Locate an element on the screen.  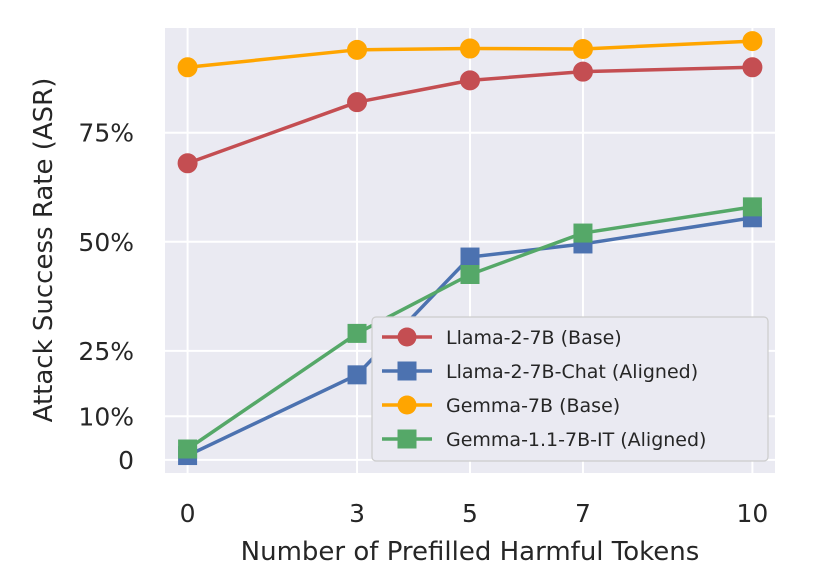
y-tick-label: 0 is located at coordinates (126, 460).